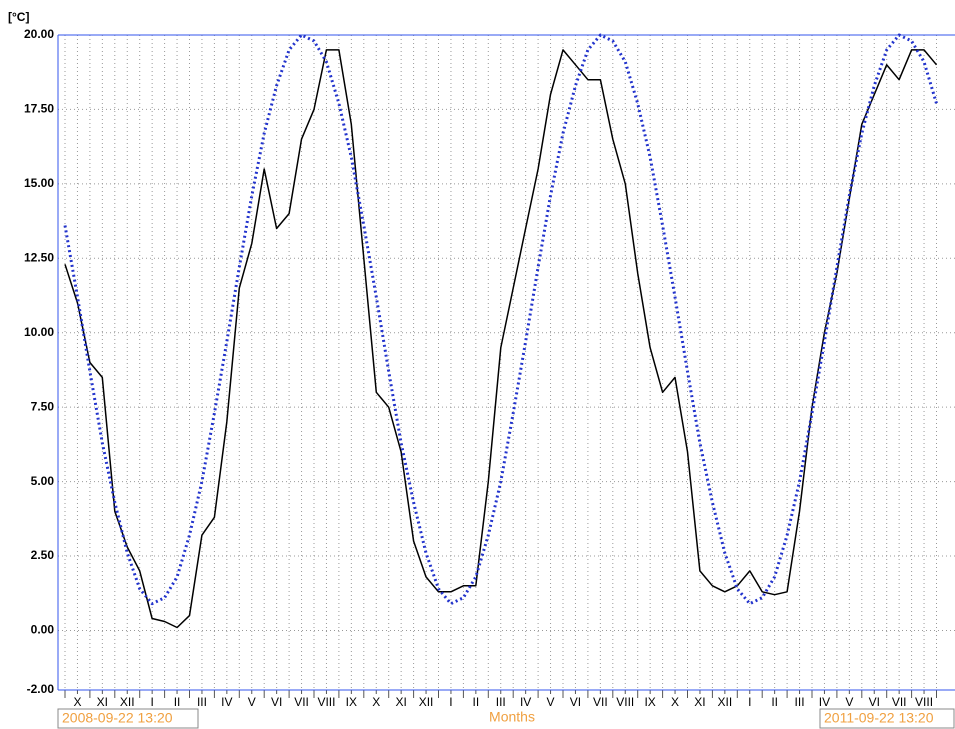 Image resolution: width=955 pixels, height=729 pixels. I want to click on y-tick-label: 0.00, so click(43, 630).